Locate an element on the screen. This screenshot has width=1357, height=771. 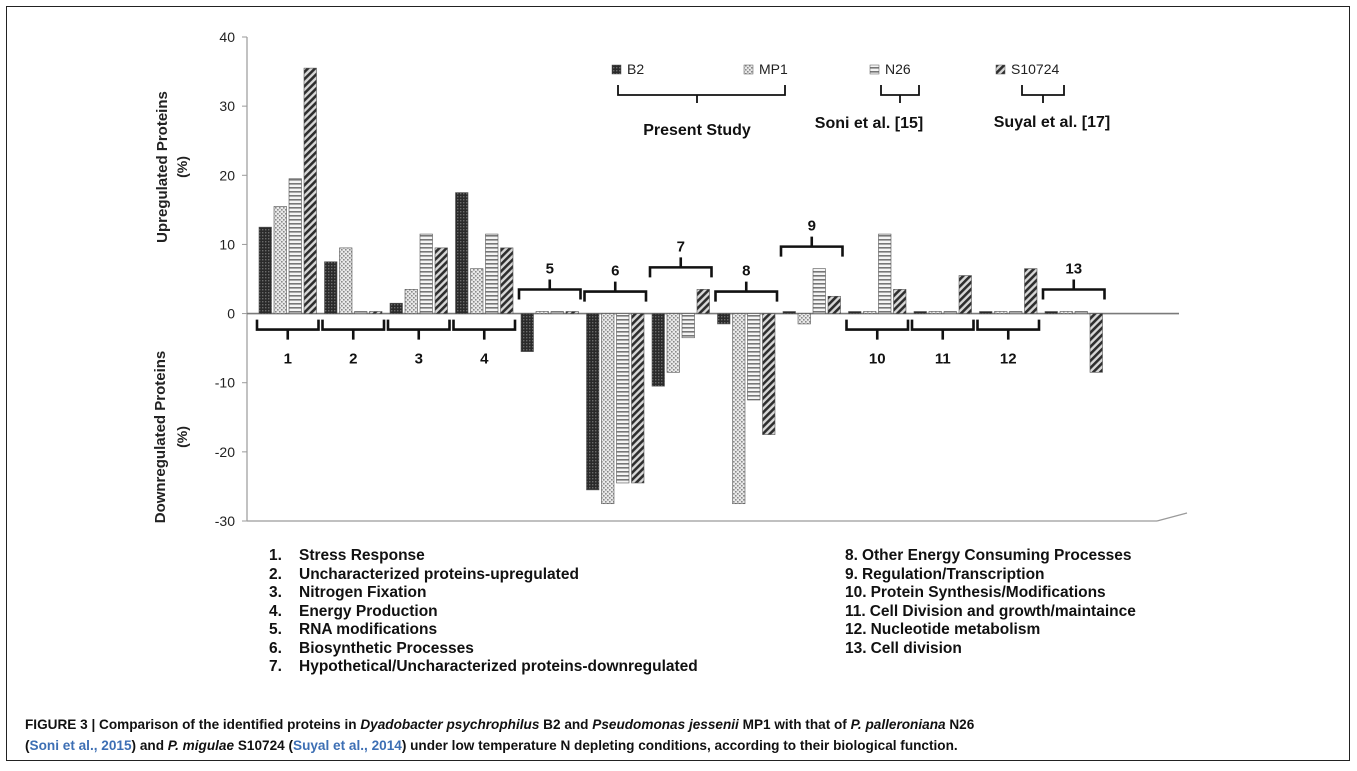
bar-g9-B2-up is located at coordinates (789, 312).